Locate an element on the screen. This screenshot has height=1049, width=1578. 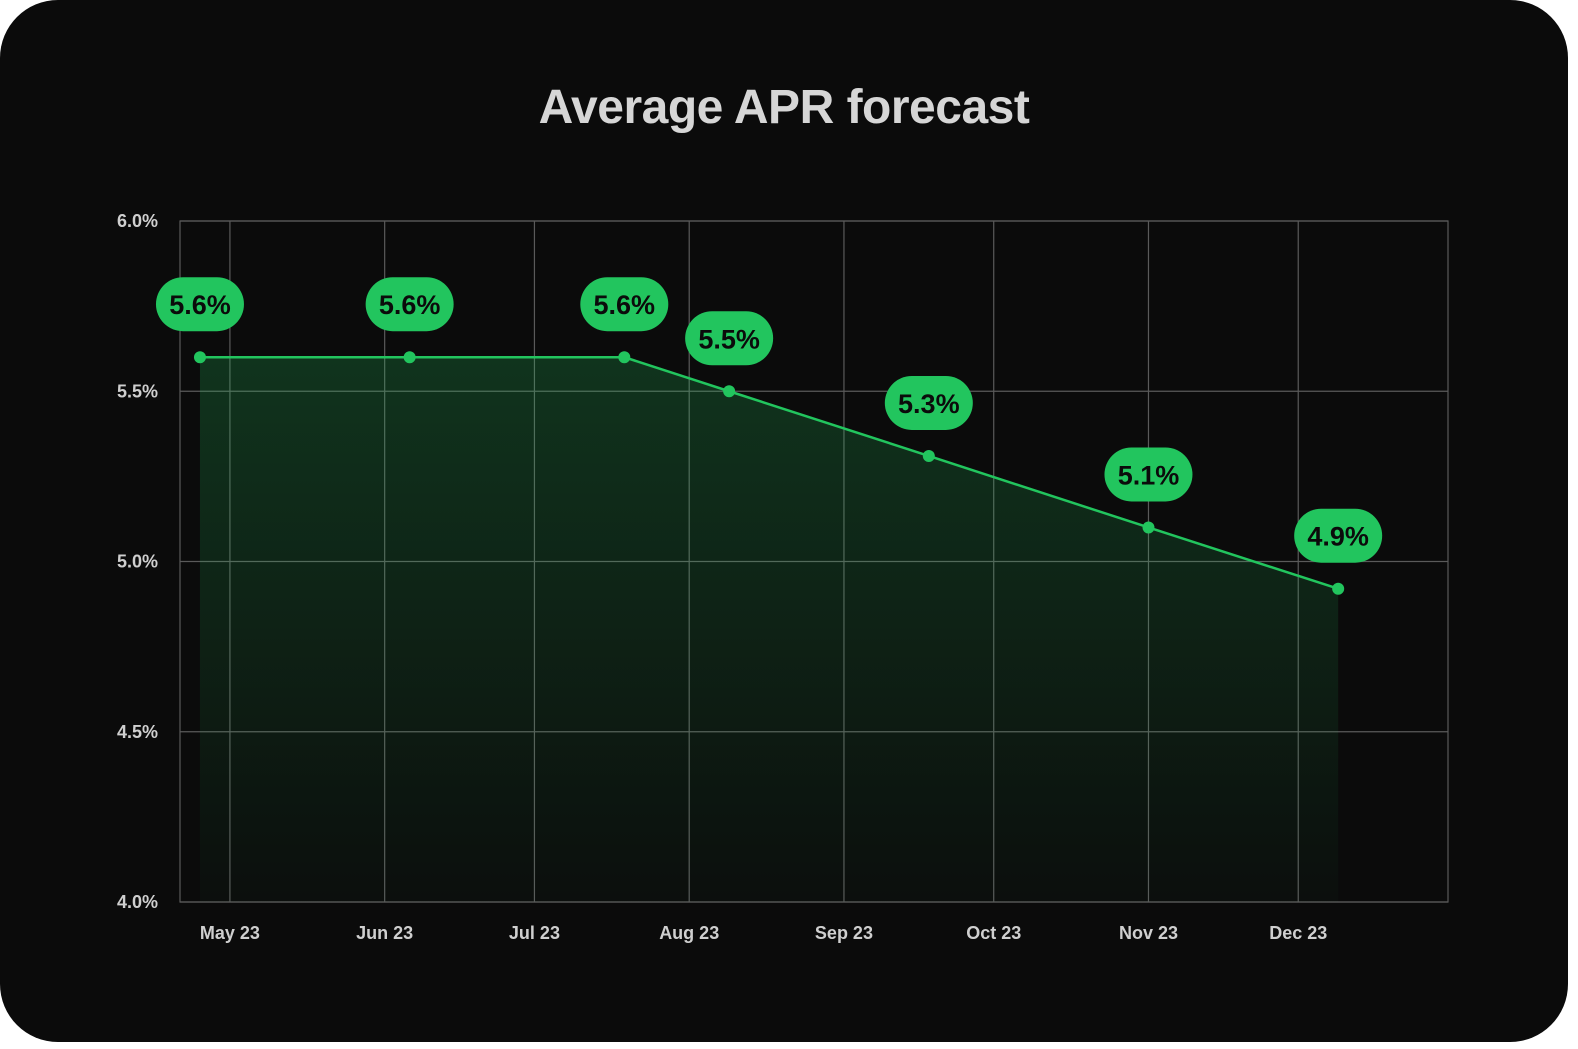
data-label: 4.9% is located at coordinates (1338, 537).